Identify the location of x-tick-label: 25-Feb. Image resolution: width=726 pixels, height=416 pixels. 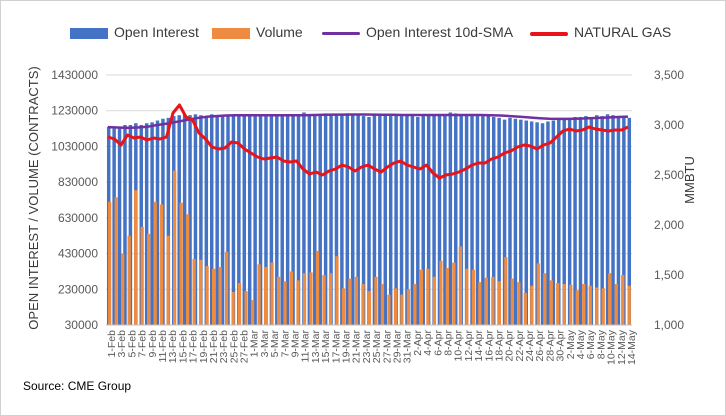
(234, 346).